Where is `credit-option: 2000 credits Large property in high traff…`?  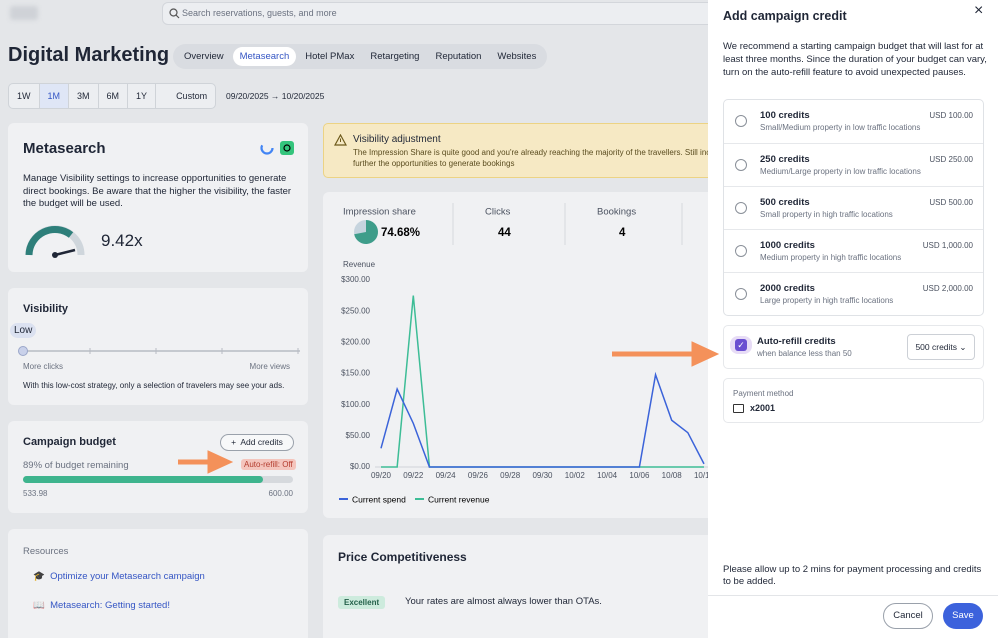 credit-option: 2000 credits Large property in high traff… is located at coordinates (853, 294).